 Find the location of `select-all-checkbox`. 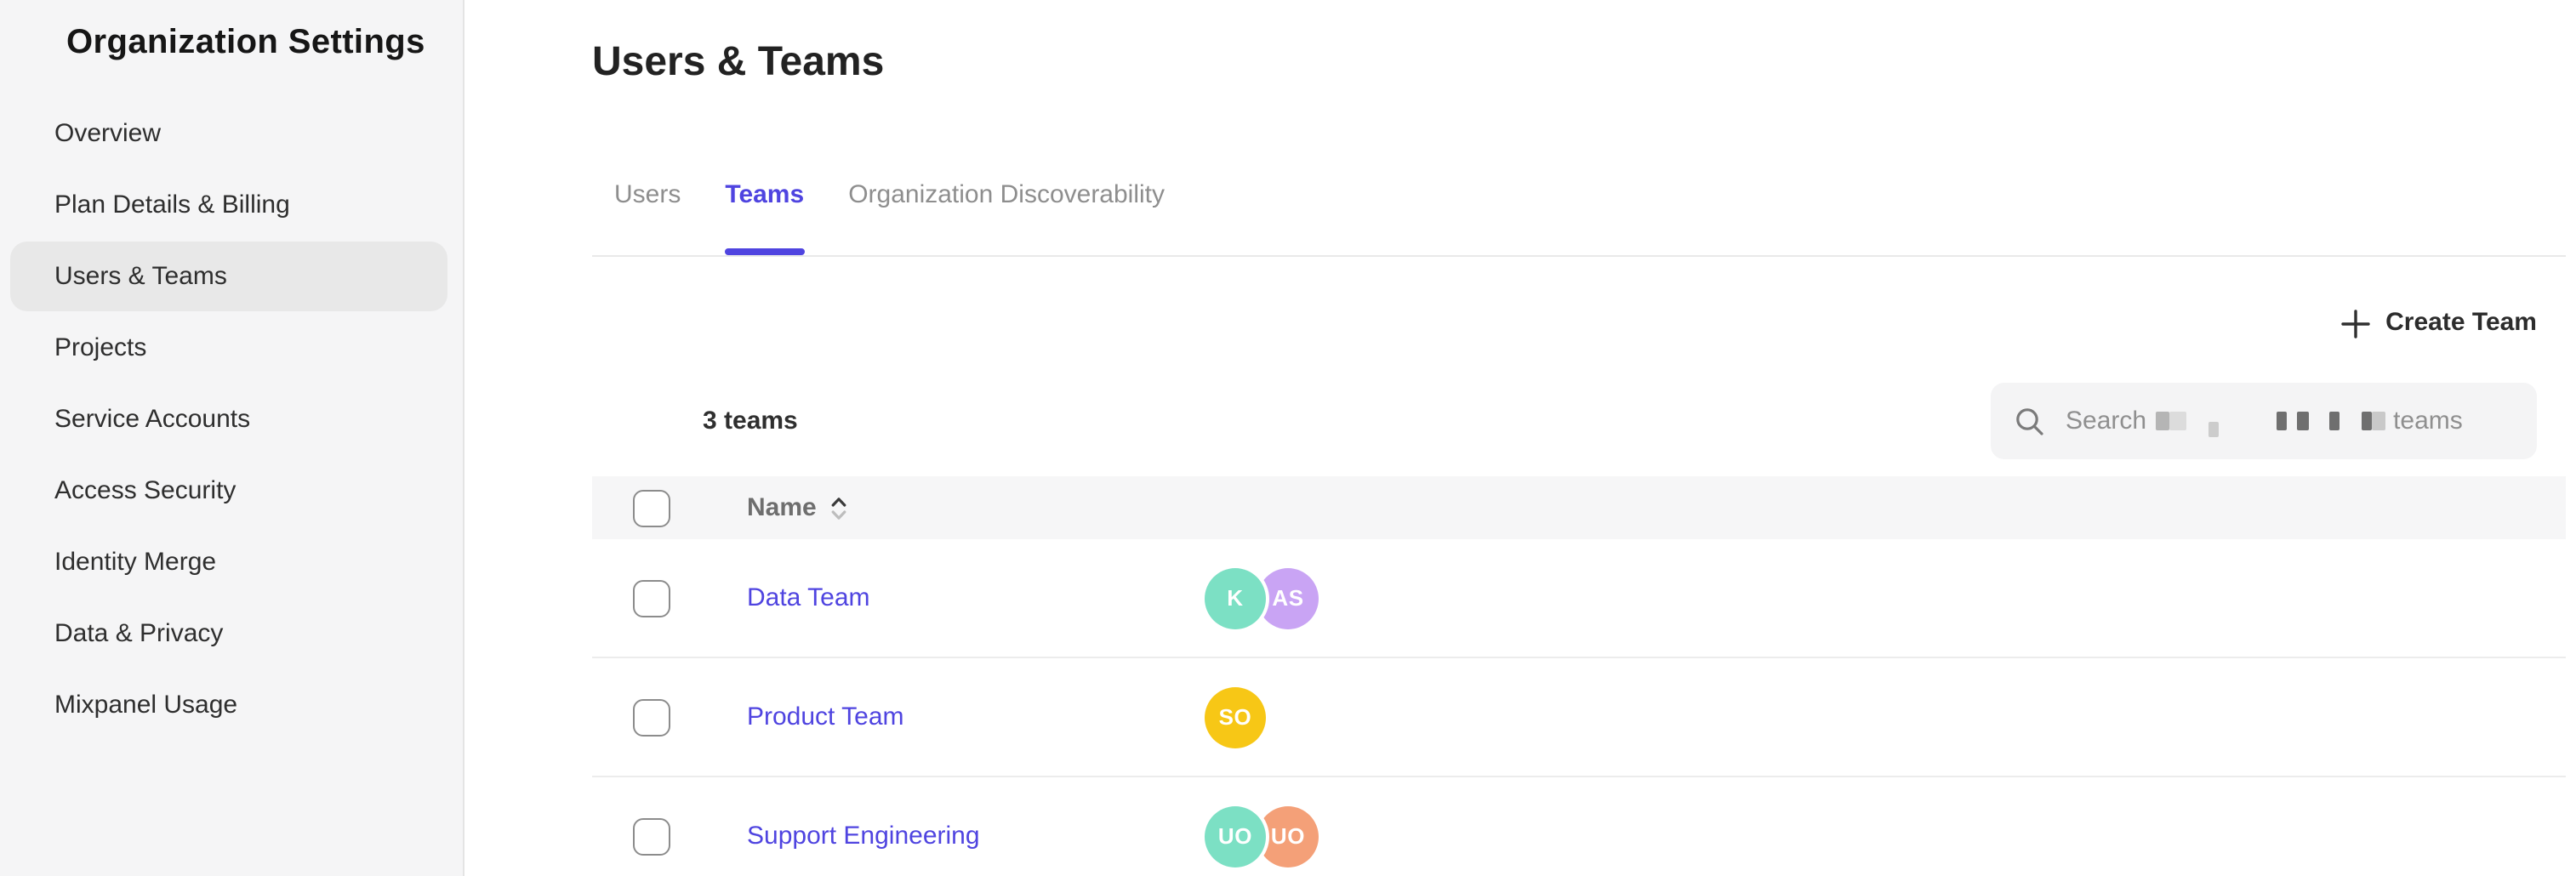

select-all-checkbox is located at coordinates (651, 507).